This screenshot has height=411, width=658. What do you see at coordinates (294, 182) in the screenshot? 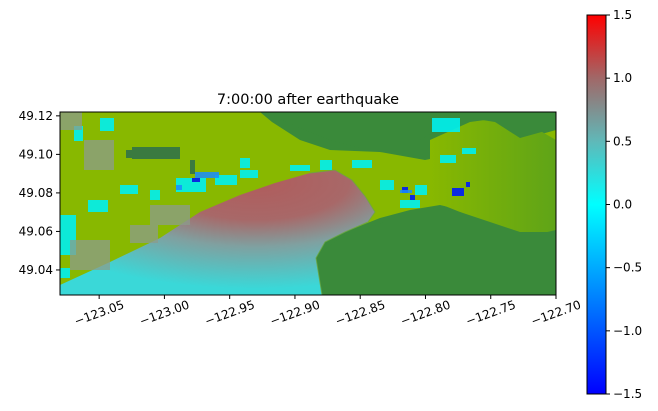
I see `map-azure-patches` at bounding box center [294, 182].